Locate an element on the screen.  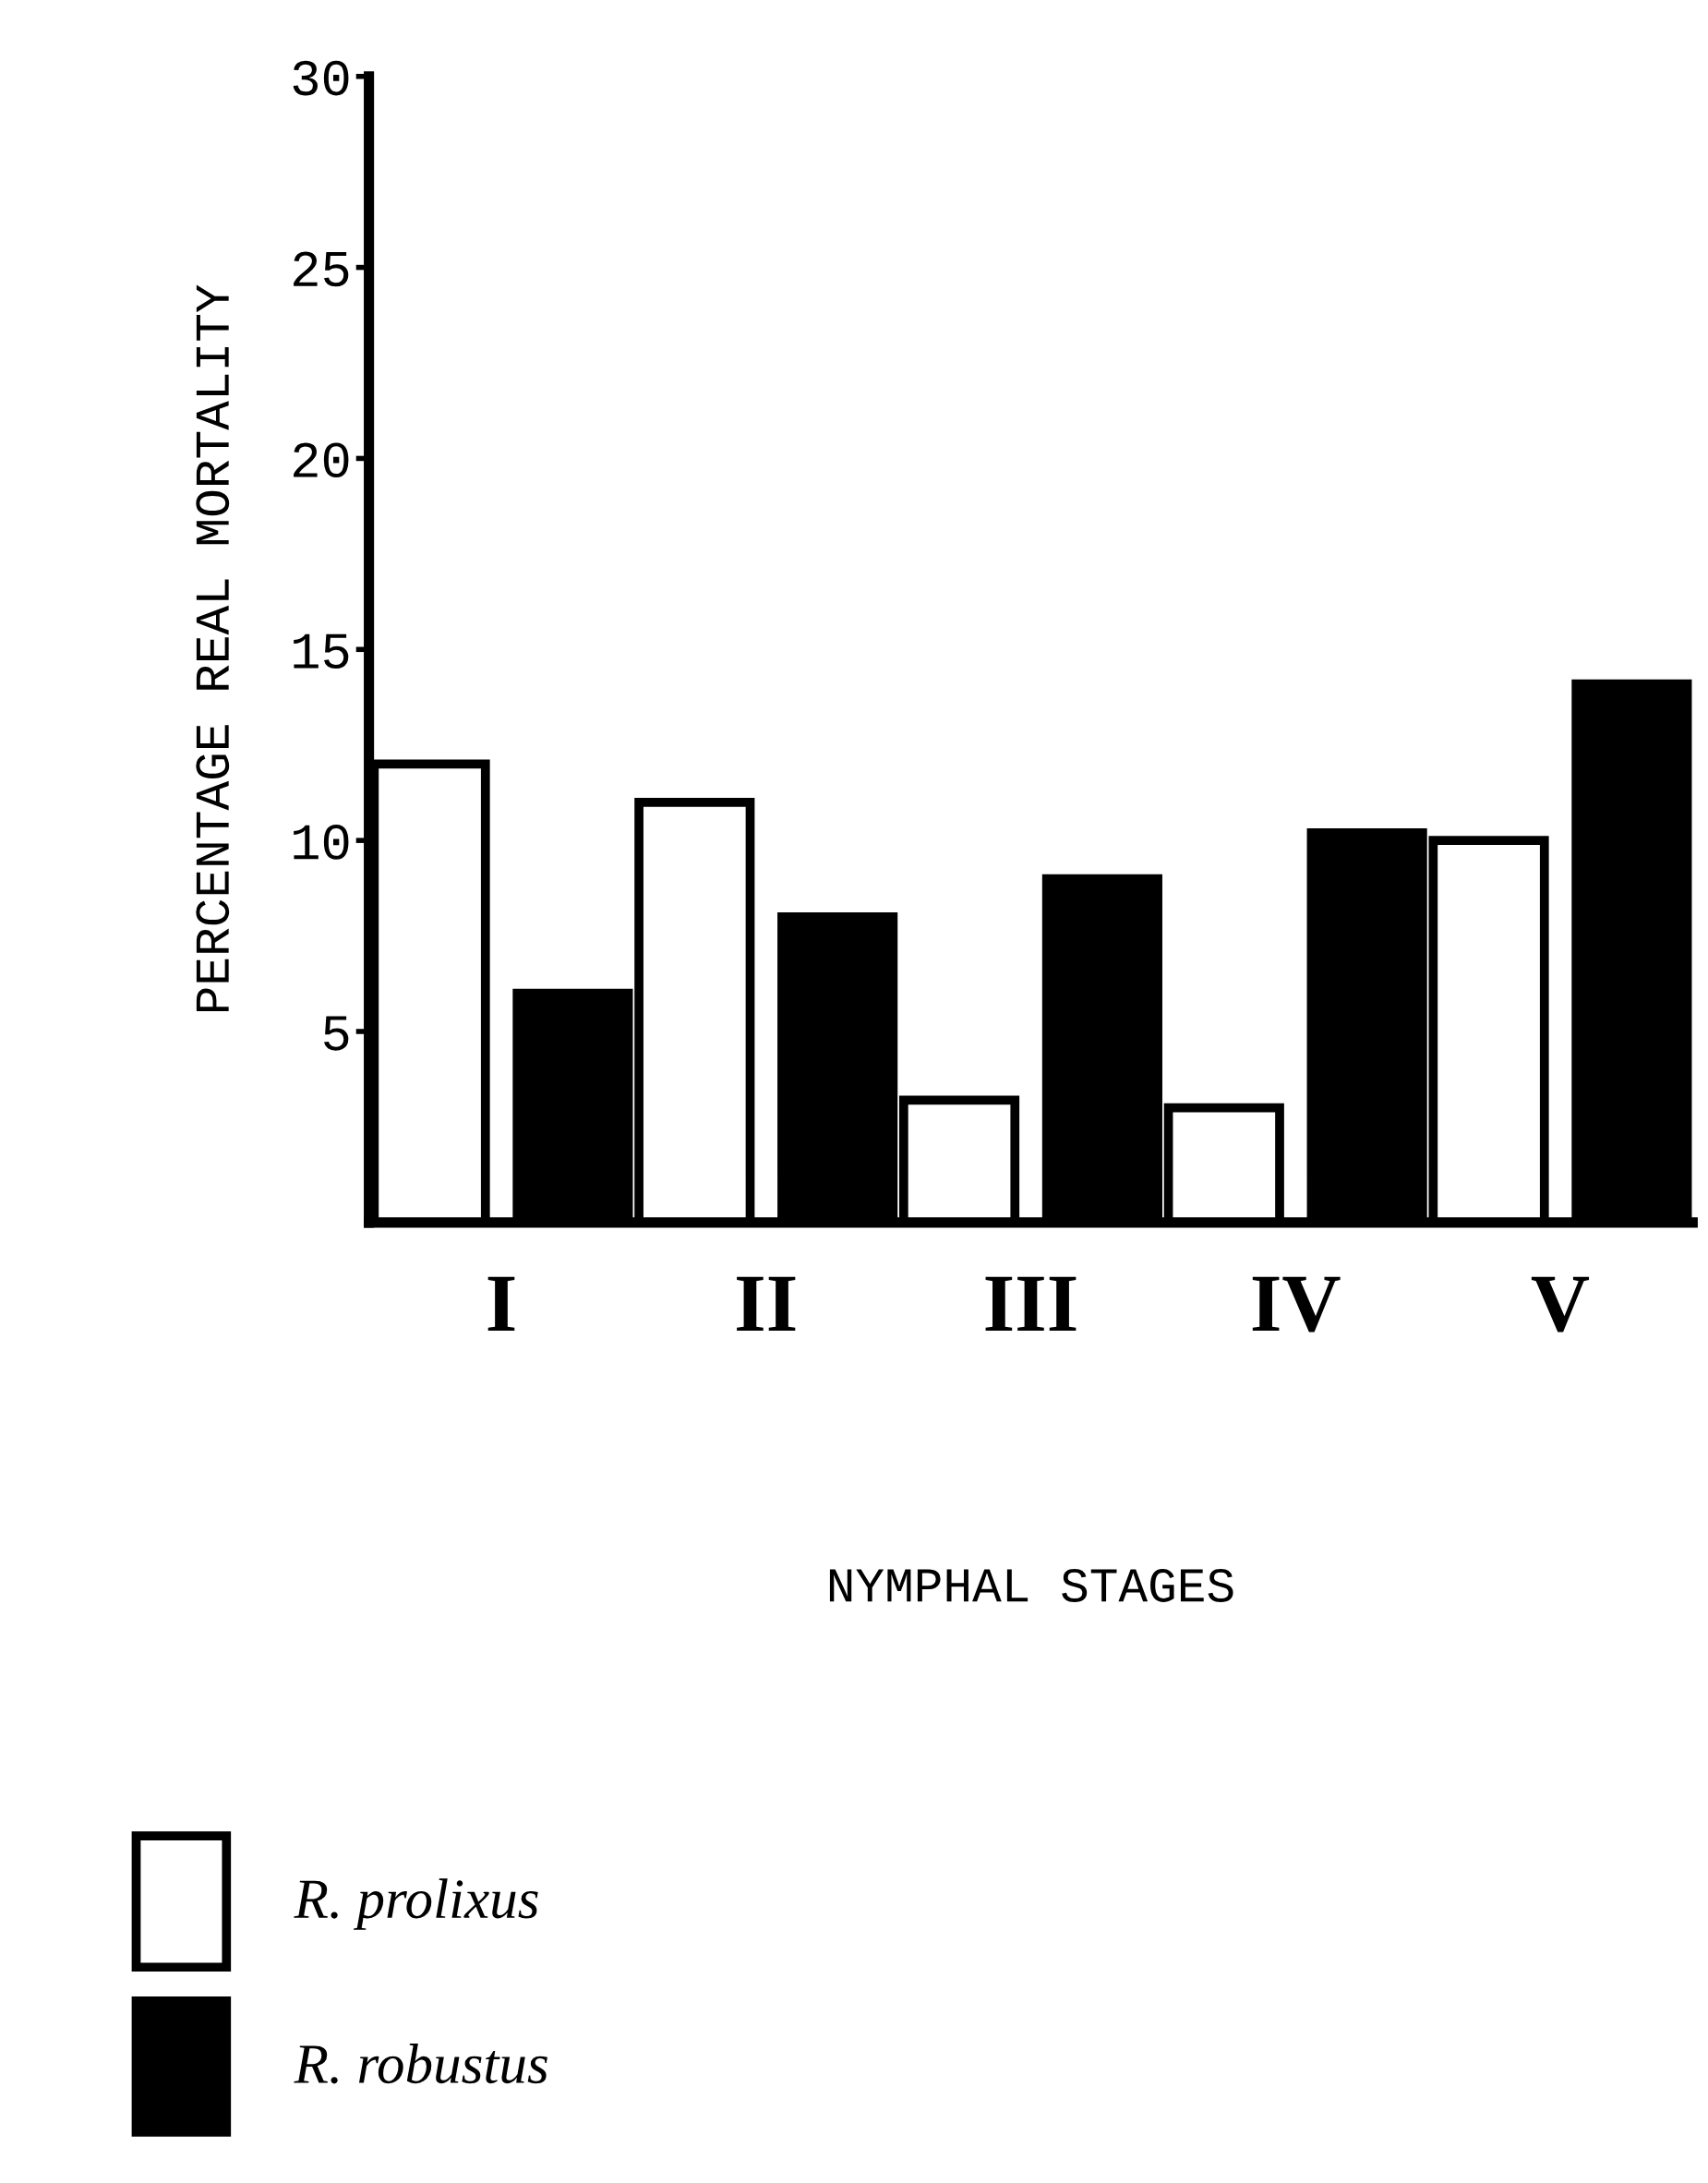
y-tick-label: 10 is located at coordinates (321, 842).